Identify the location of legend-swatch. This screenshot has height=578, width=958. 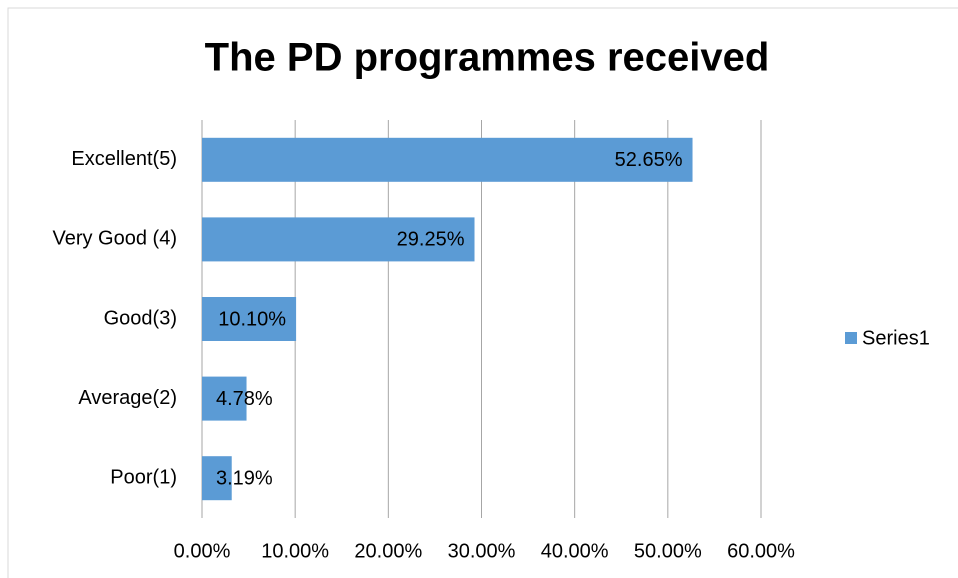
(851, 338).